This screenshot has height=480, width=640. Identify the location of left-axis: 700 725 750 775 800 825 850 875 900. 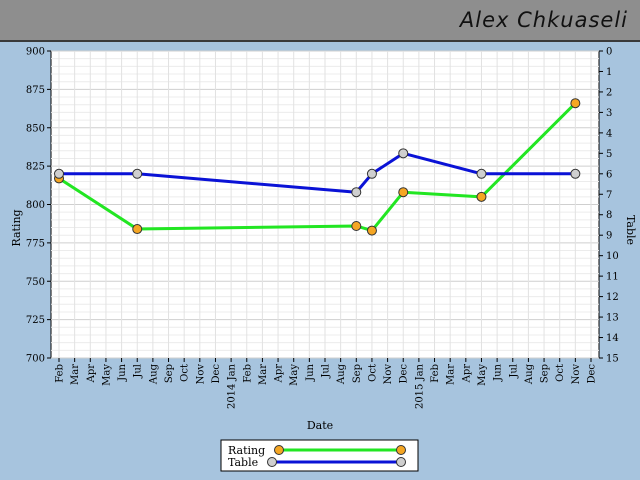
(38, 206).